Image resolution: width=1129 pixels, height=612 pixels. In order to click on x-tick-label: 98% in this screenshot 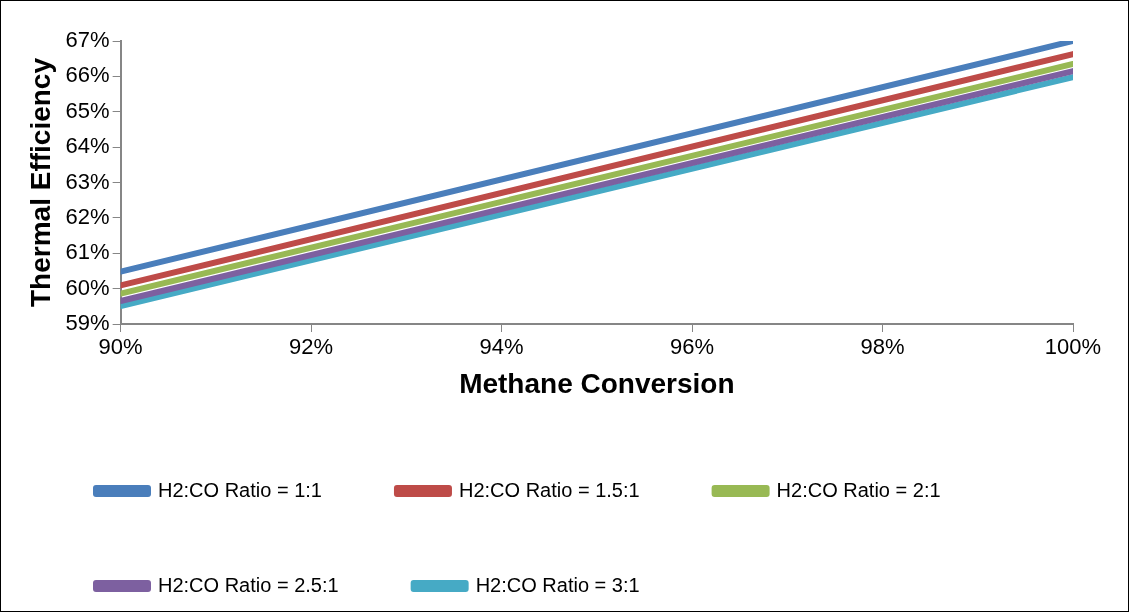, I will do `click(882, 347)`.